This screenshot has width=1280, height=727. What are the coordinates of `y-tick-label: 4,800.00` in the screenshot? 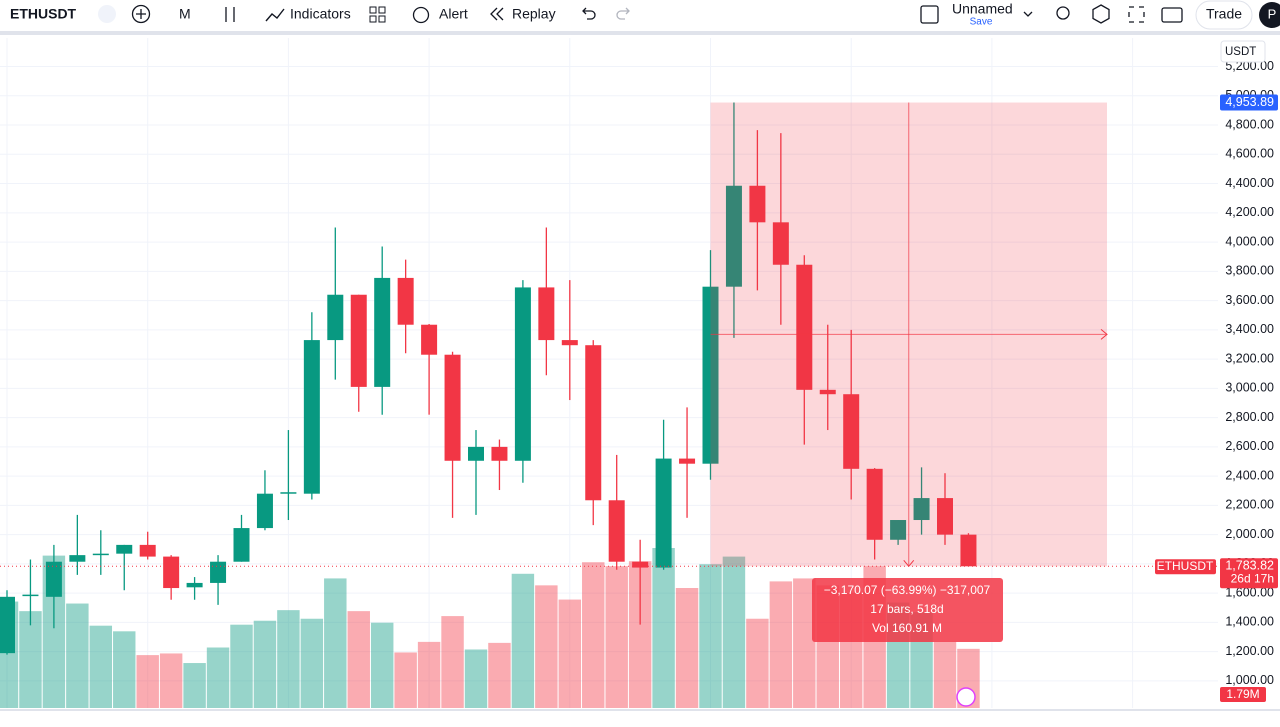 It's located at (1249, 124).